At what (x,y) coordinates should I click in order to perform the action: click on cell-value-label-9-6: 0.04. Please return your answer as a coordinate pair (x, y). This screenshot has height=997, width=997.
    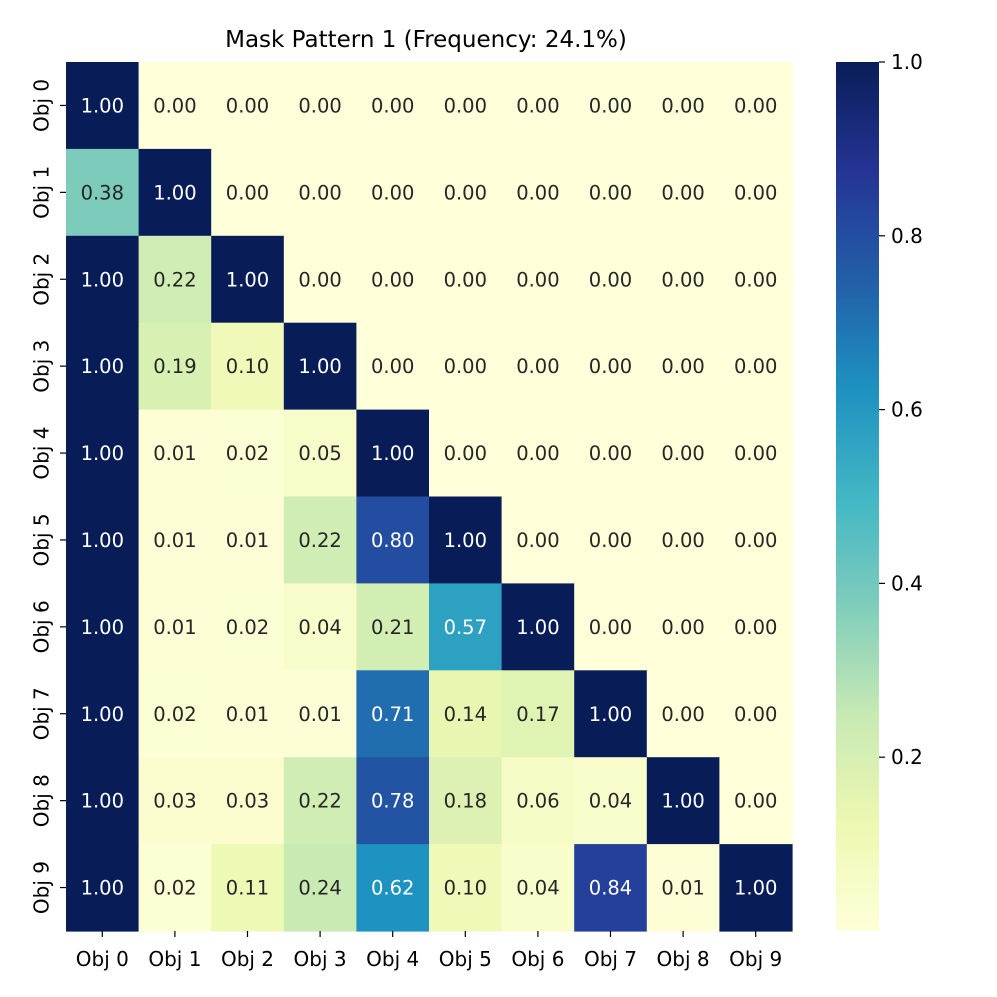
    Looking at the image, I should click on (537, 888).